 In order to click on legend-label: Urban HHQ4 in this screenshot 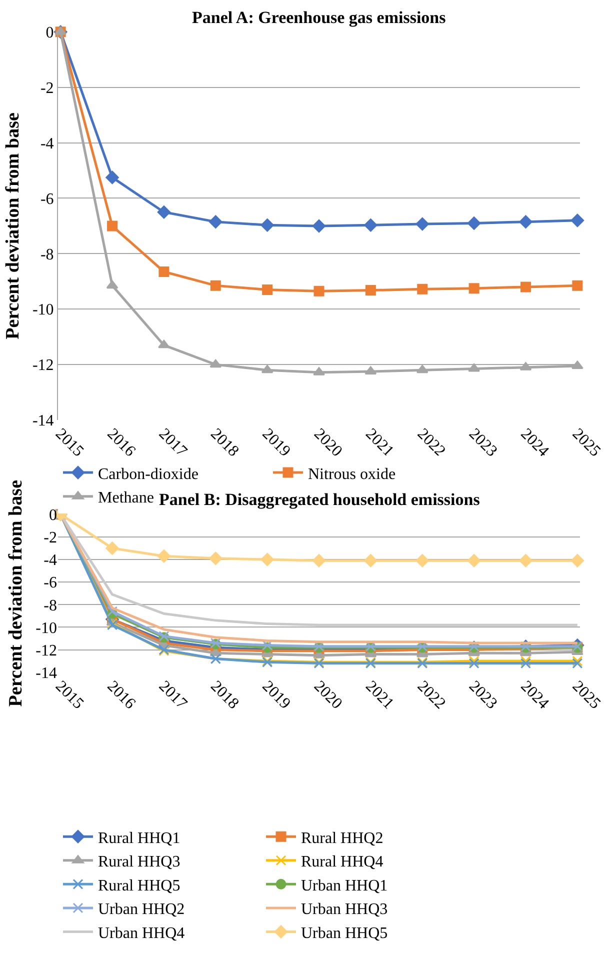, I will do `click(141, 933)`.